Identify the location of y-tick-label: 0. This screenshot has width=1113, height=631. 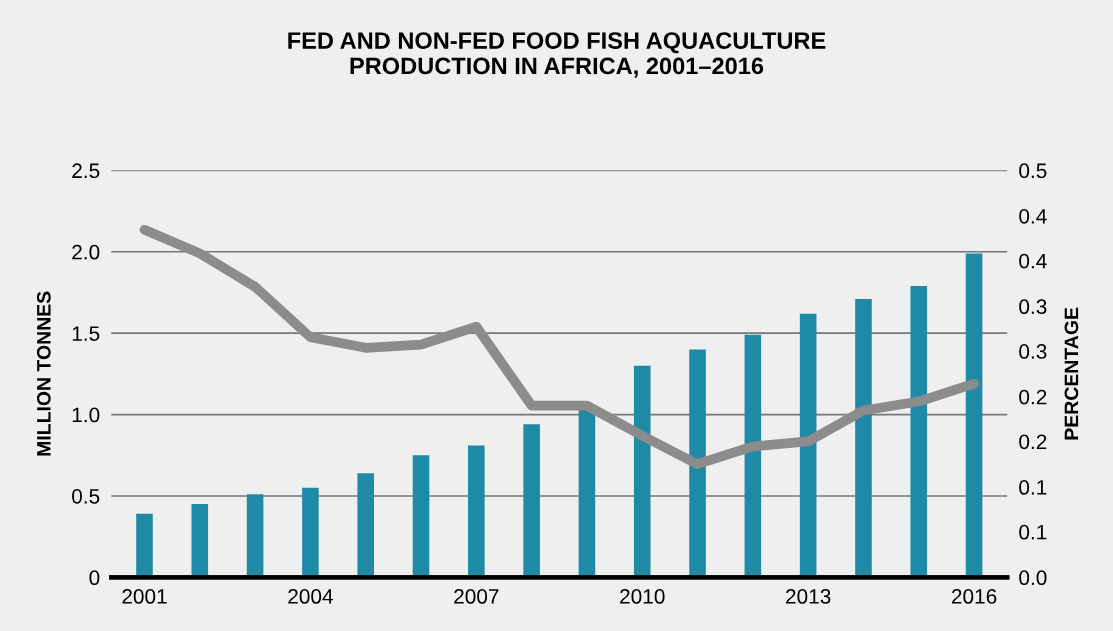
(94, 578).